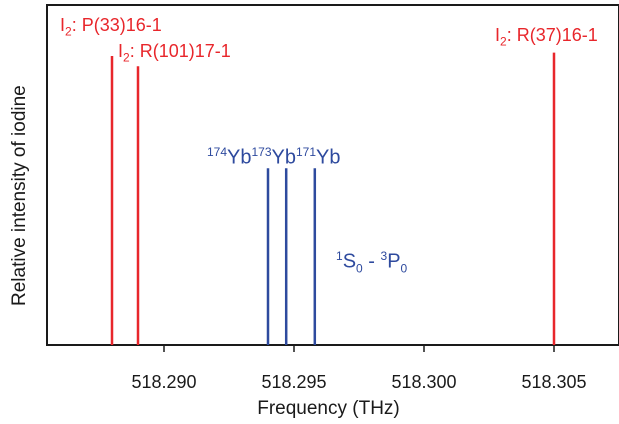 Image resolution: width=619 pixels, height=424 pixels. I want to click on label-r37-line: I2: R(37)16-1, so click(546, 37).